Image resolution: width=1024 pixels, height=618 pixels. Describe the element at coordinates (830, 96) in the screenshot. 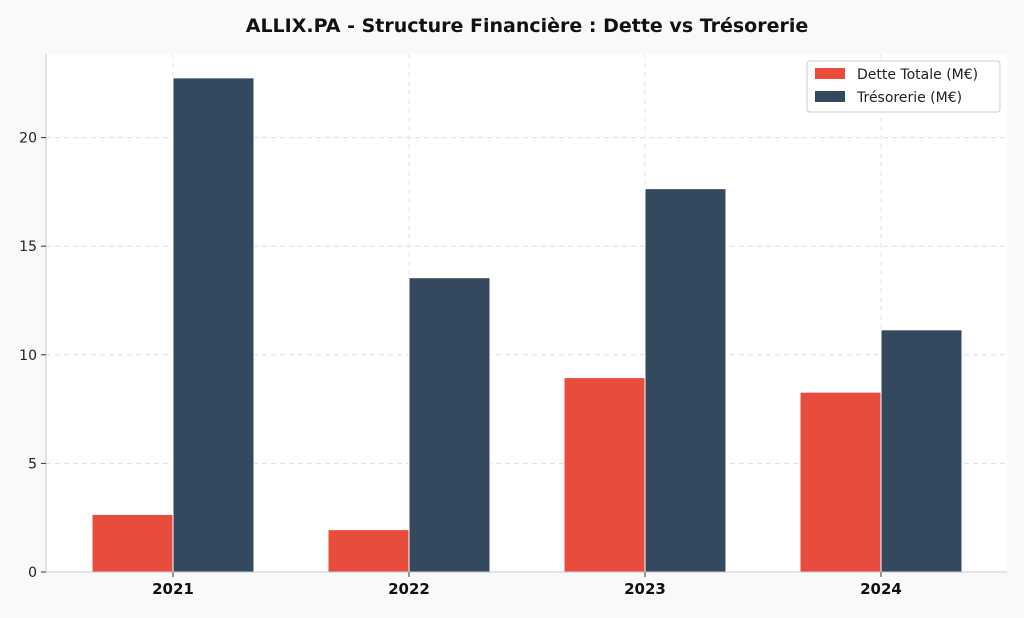

I see `legend-swatch-tresorerie` at that location.